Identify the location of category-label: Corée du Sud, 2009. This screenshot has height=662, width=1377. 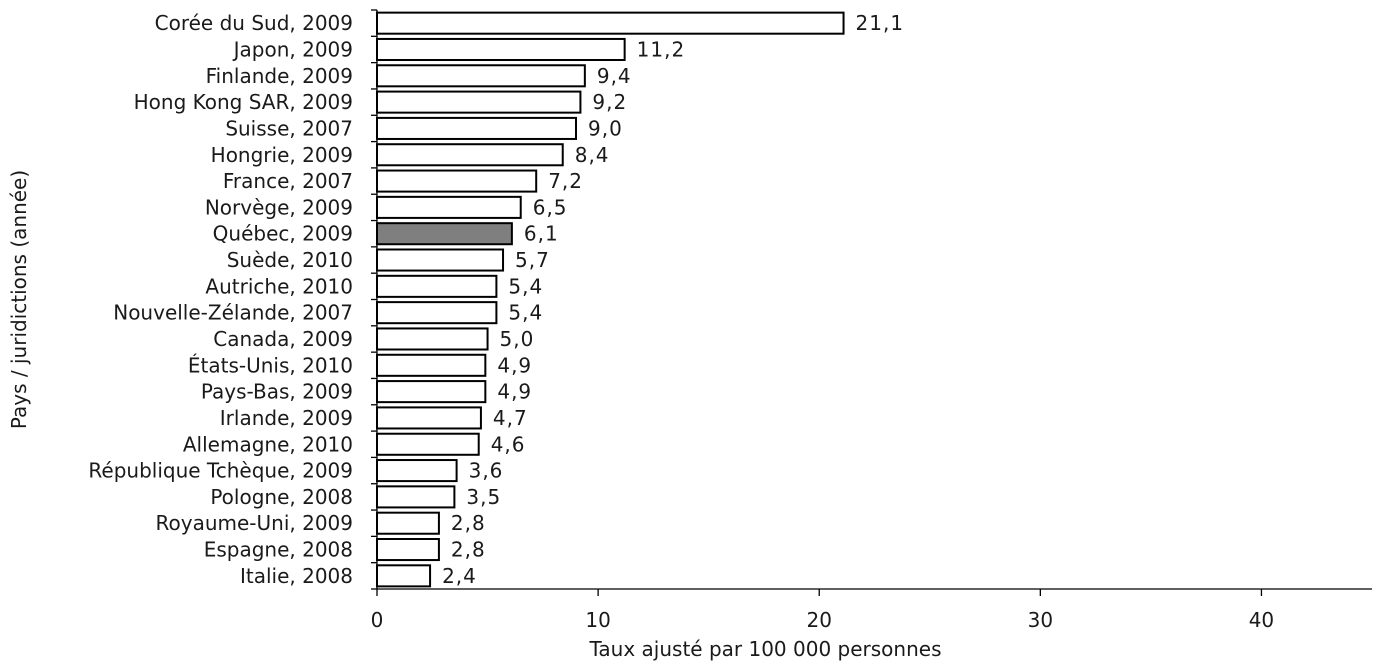
(254, 23).